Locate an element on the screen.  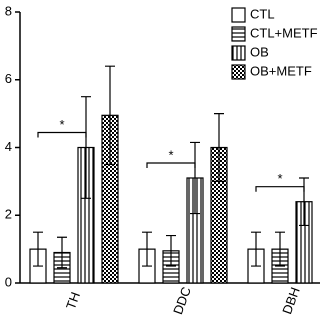
x-tick-label: DBH is located at coordinates (290, 300).